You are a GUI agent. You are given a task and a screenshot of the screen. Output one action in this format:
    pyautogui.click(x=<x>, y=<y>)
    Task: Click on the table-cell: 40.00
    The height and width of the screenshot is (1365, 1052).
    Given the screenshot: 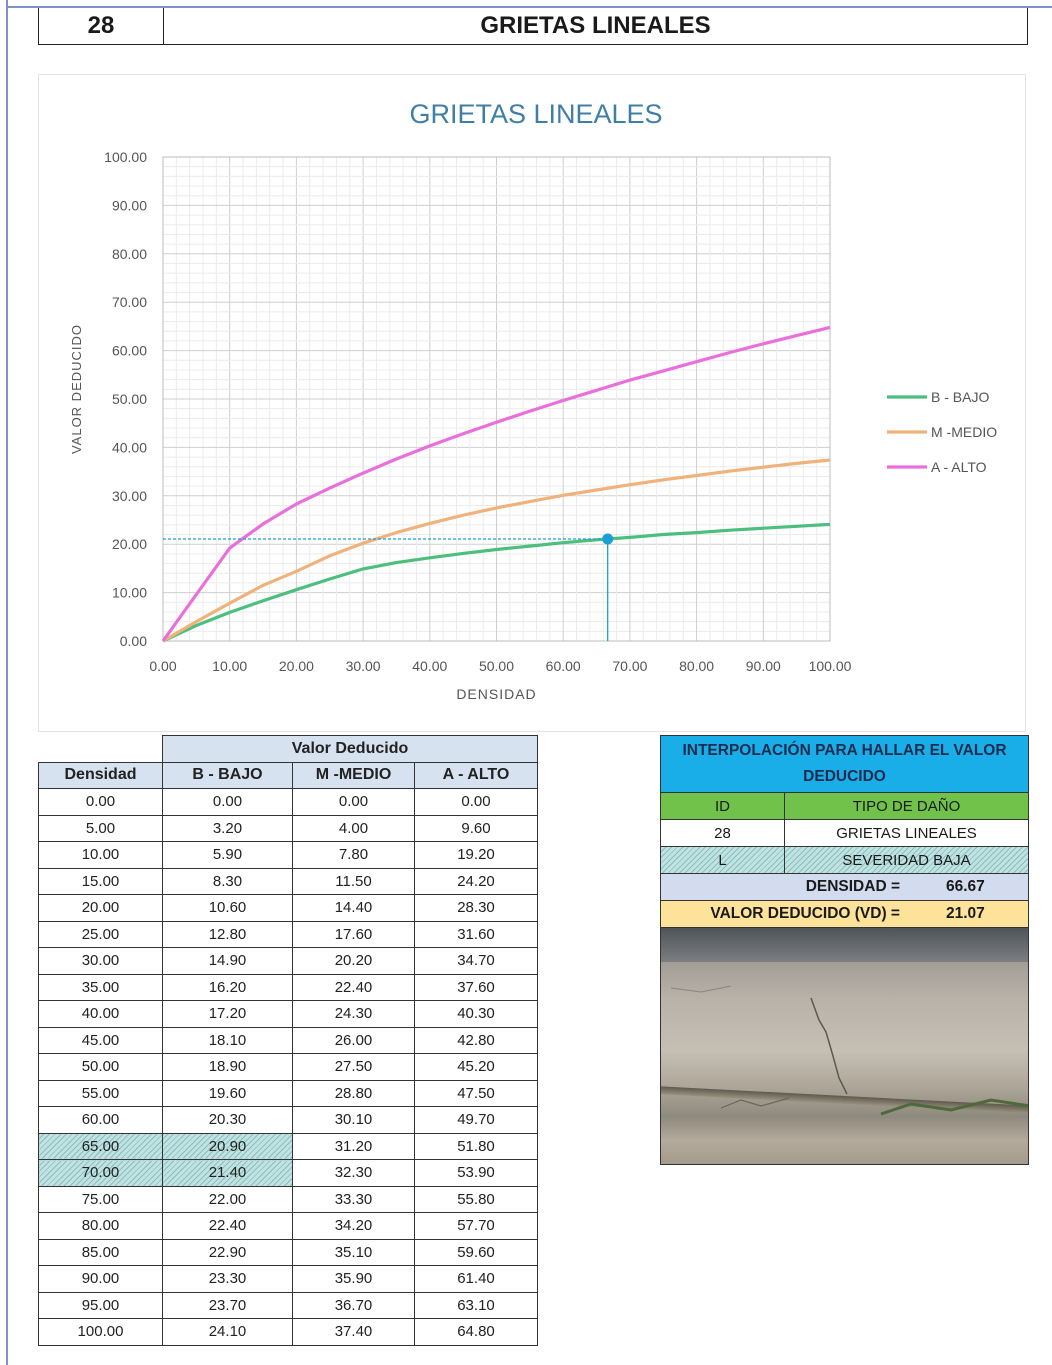 What is the action you would take?
    pyautogui.click(x=100, y=1014)
    